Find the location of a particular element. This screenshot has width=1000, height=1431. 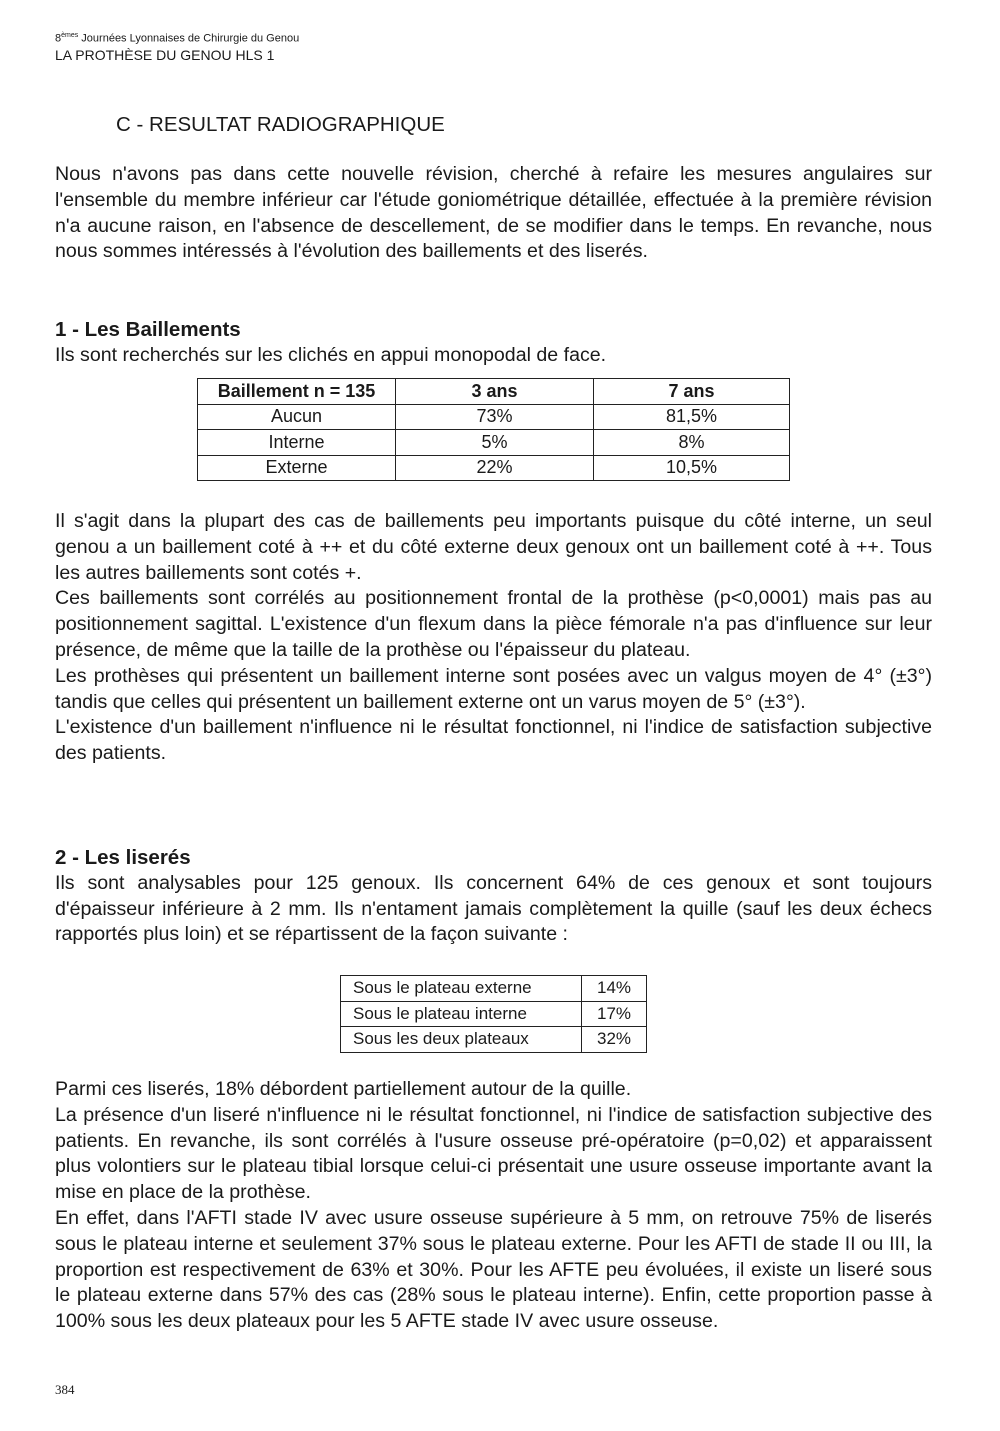

table-header-row: Baillement n = 135 3 ans 7 ans is located at coordinates (493, 391).